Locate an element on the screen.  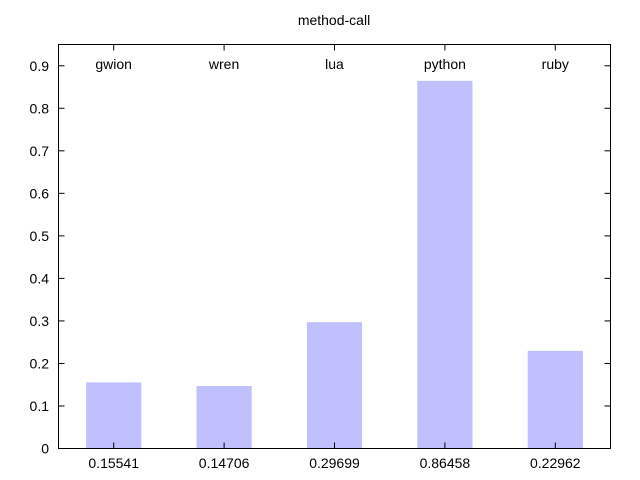
y-tick-label: 0.2 is located at coordinates (40, 363).